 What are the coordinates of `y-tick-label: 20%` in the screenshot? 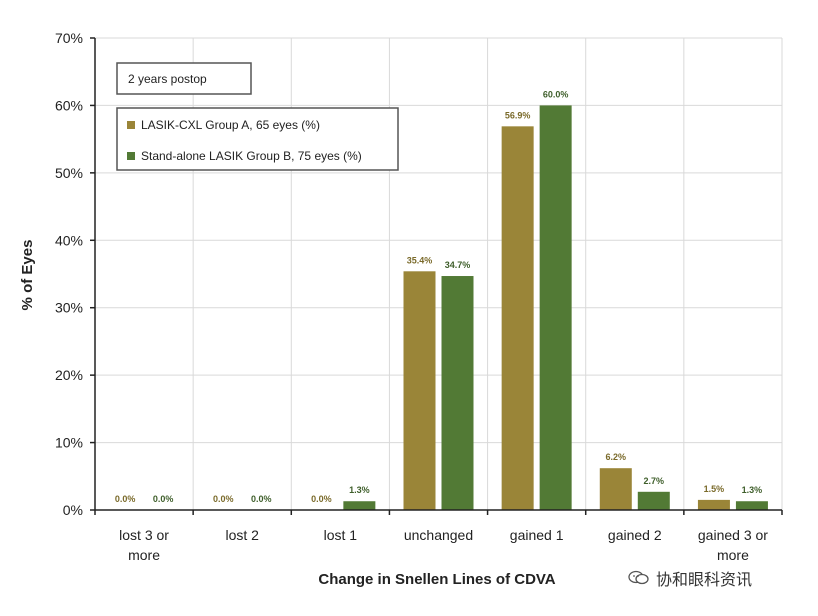 It's located at (69, 375).